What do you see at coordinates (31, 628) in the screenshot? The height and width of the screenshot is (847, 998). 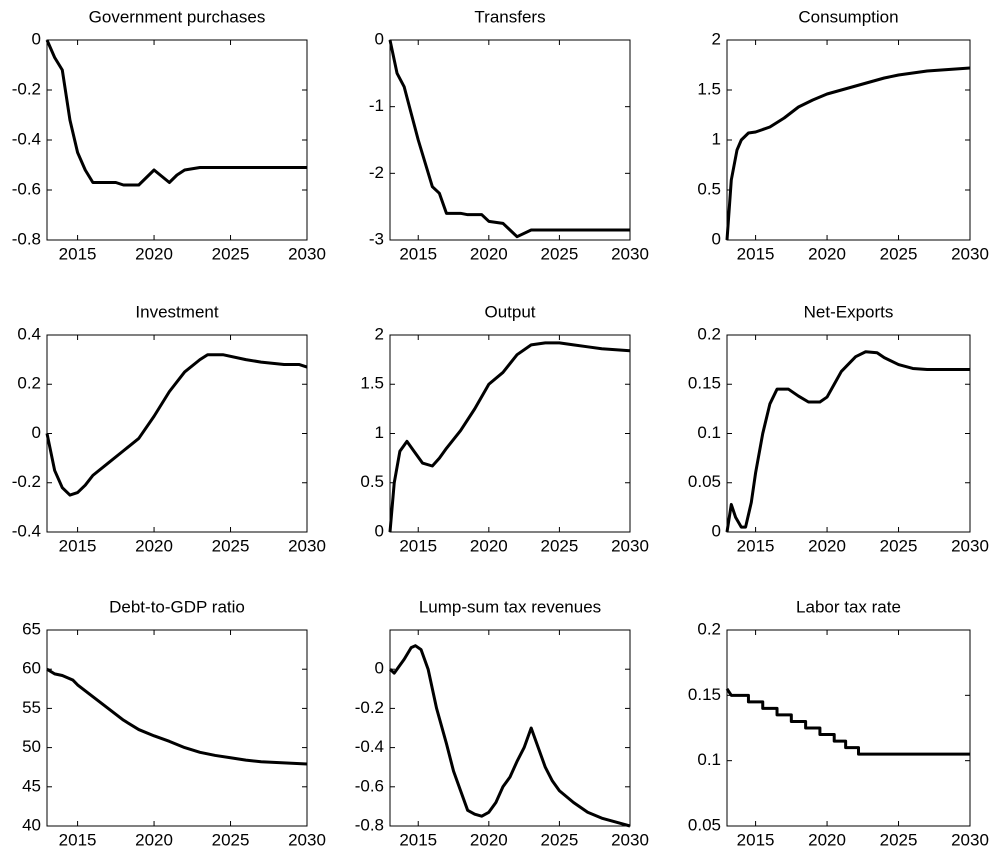 I see `y-tick-label: 65` at bounding box center [31, 628].